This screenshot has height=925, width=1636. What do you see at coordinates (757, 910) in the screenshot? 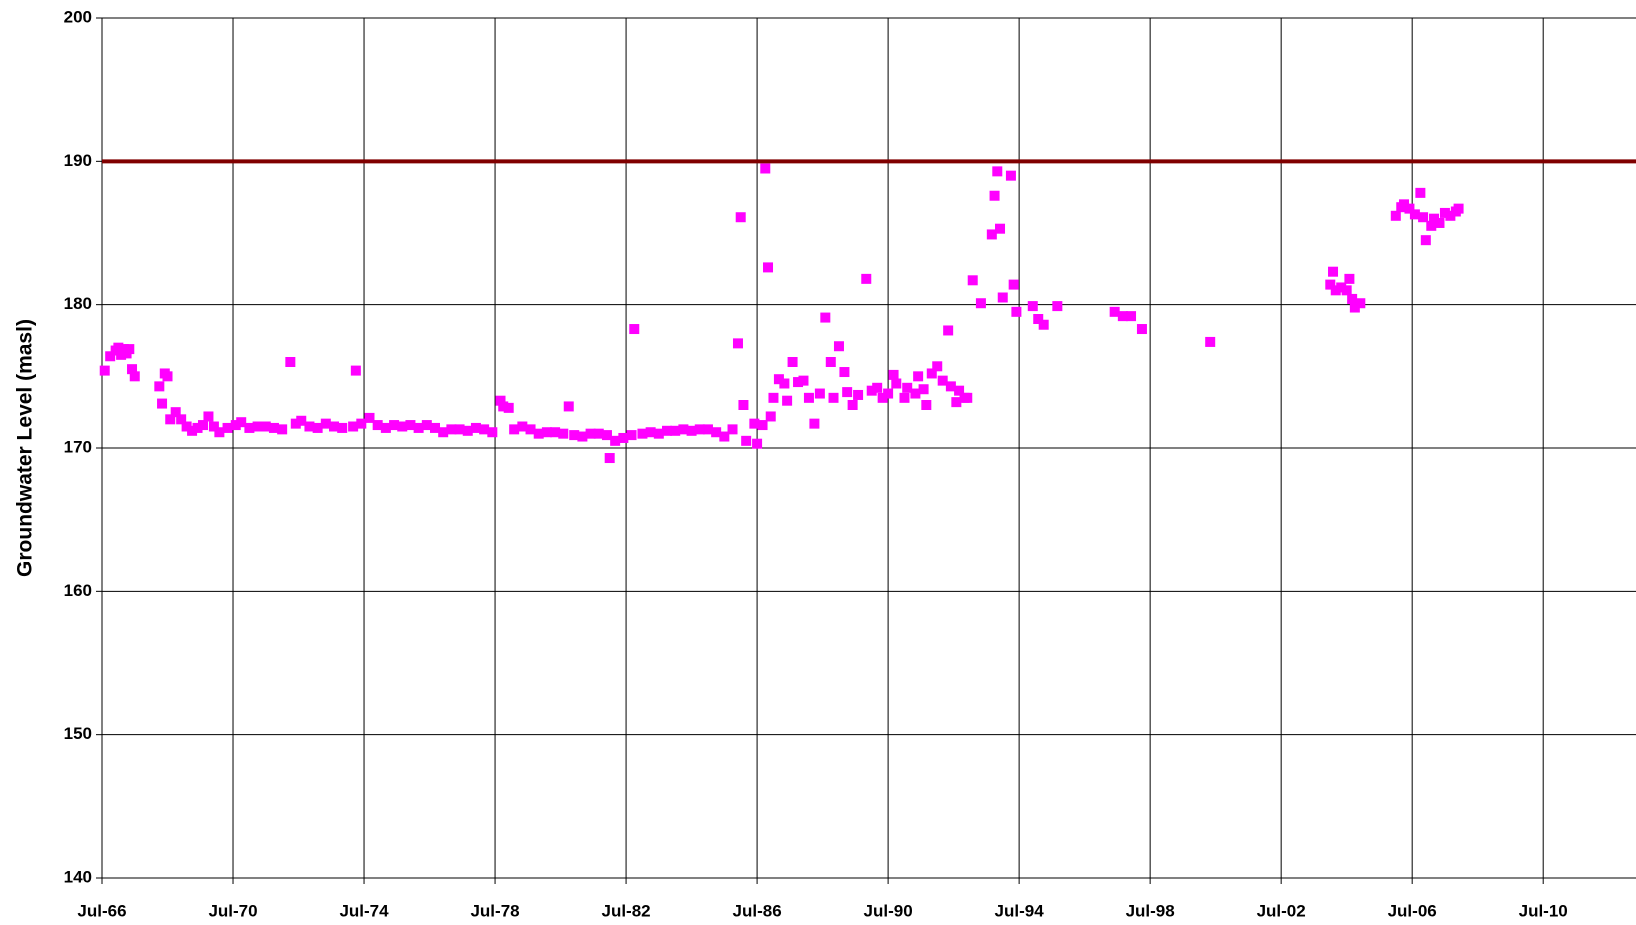
I see `x-tick-label: Jul-86` at bounding box center [757, 910].